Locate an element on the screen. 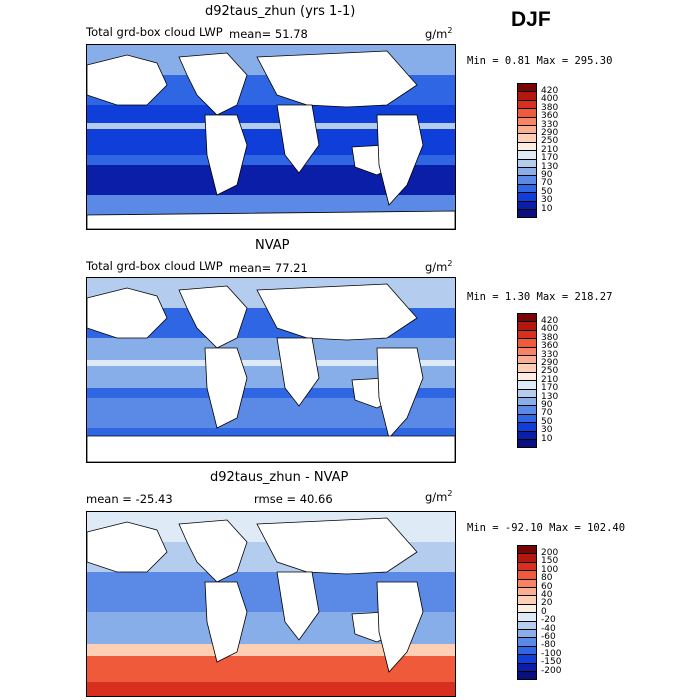  minmax-label: Min = 0.81 Max = 295.30 is located at coordinates (540, 61).